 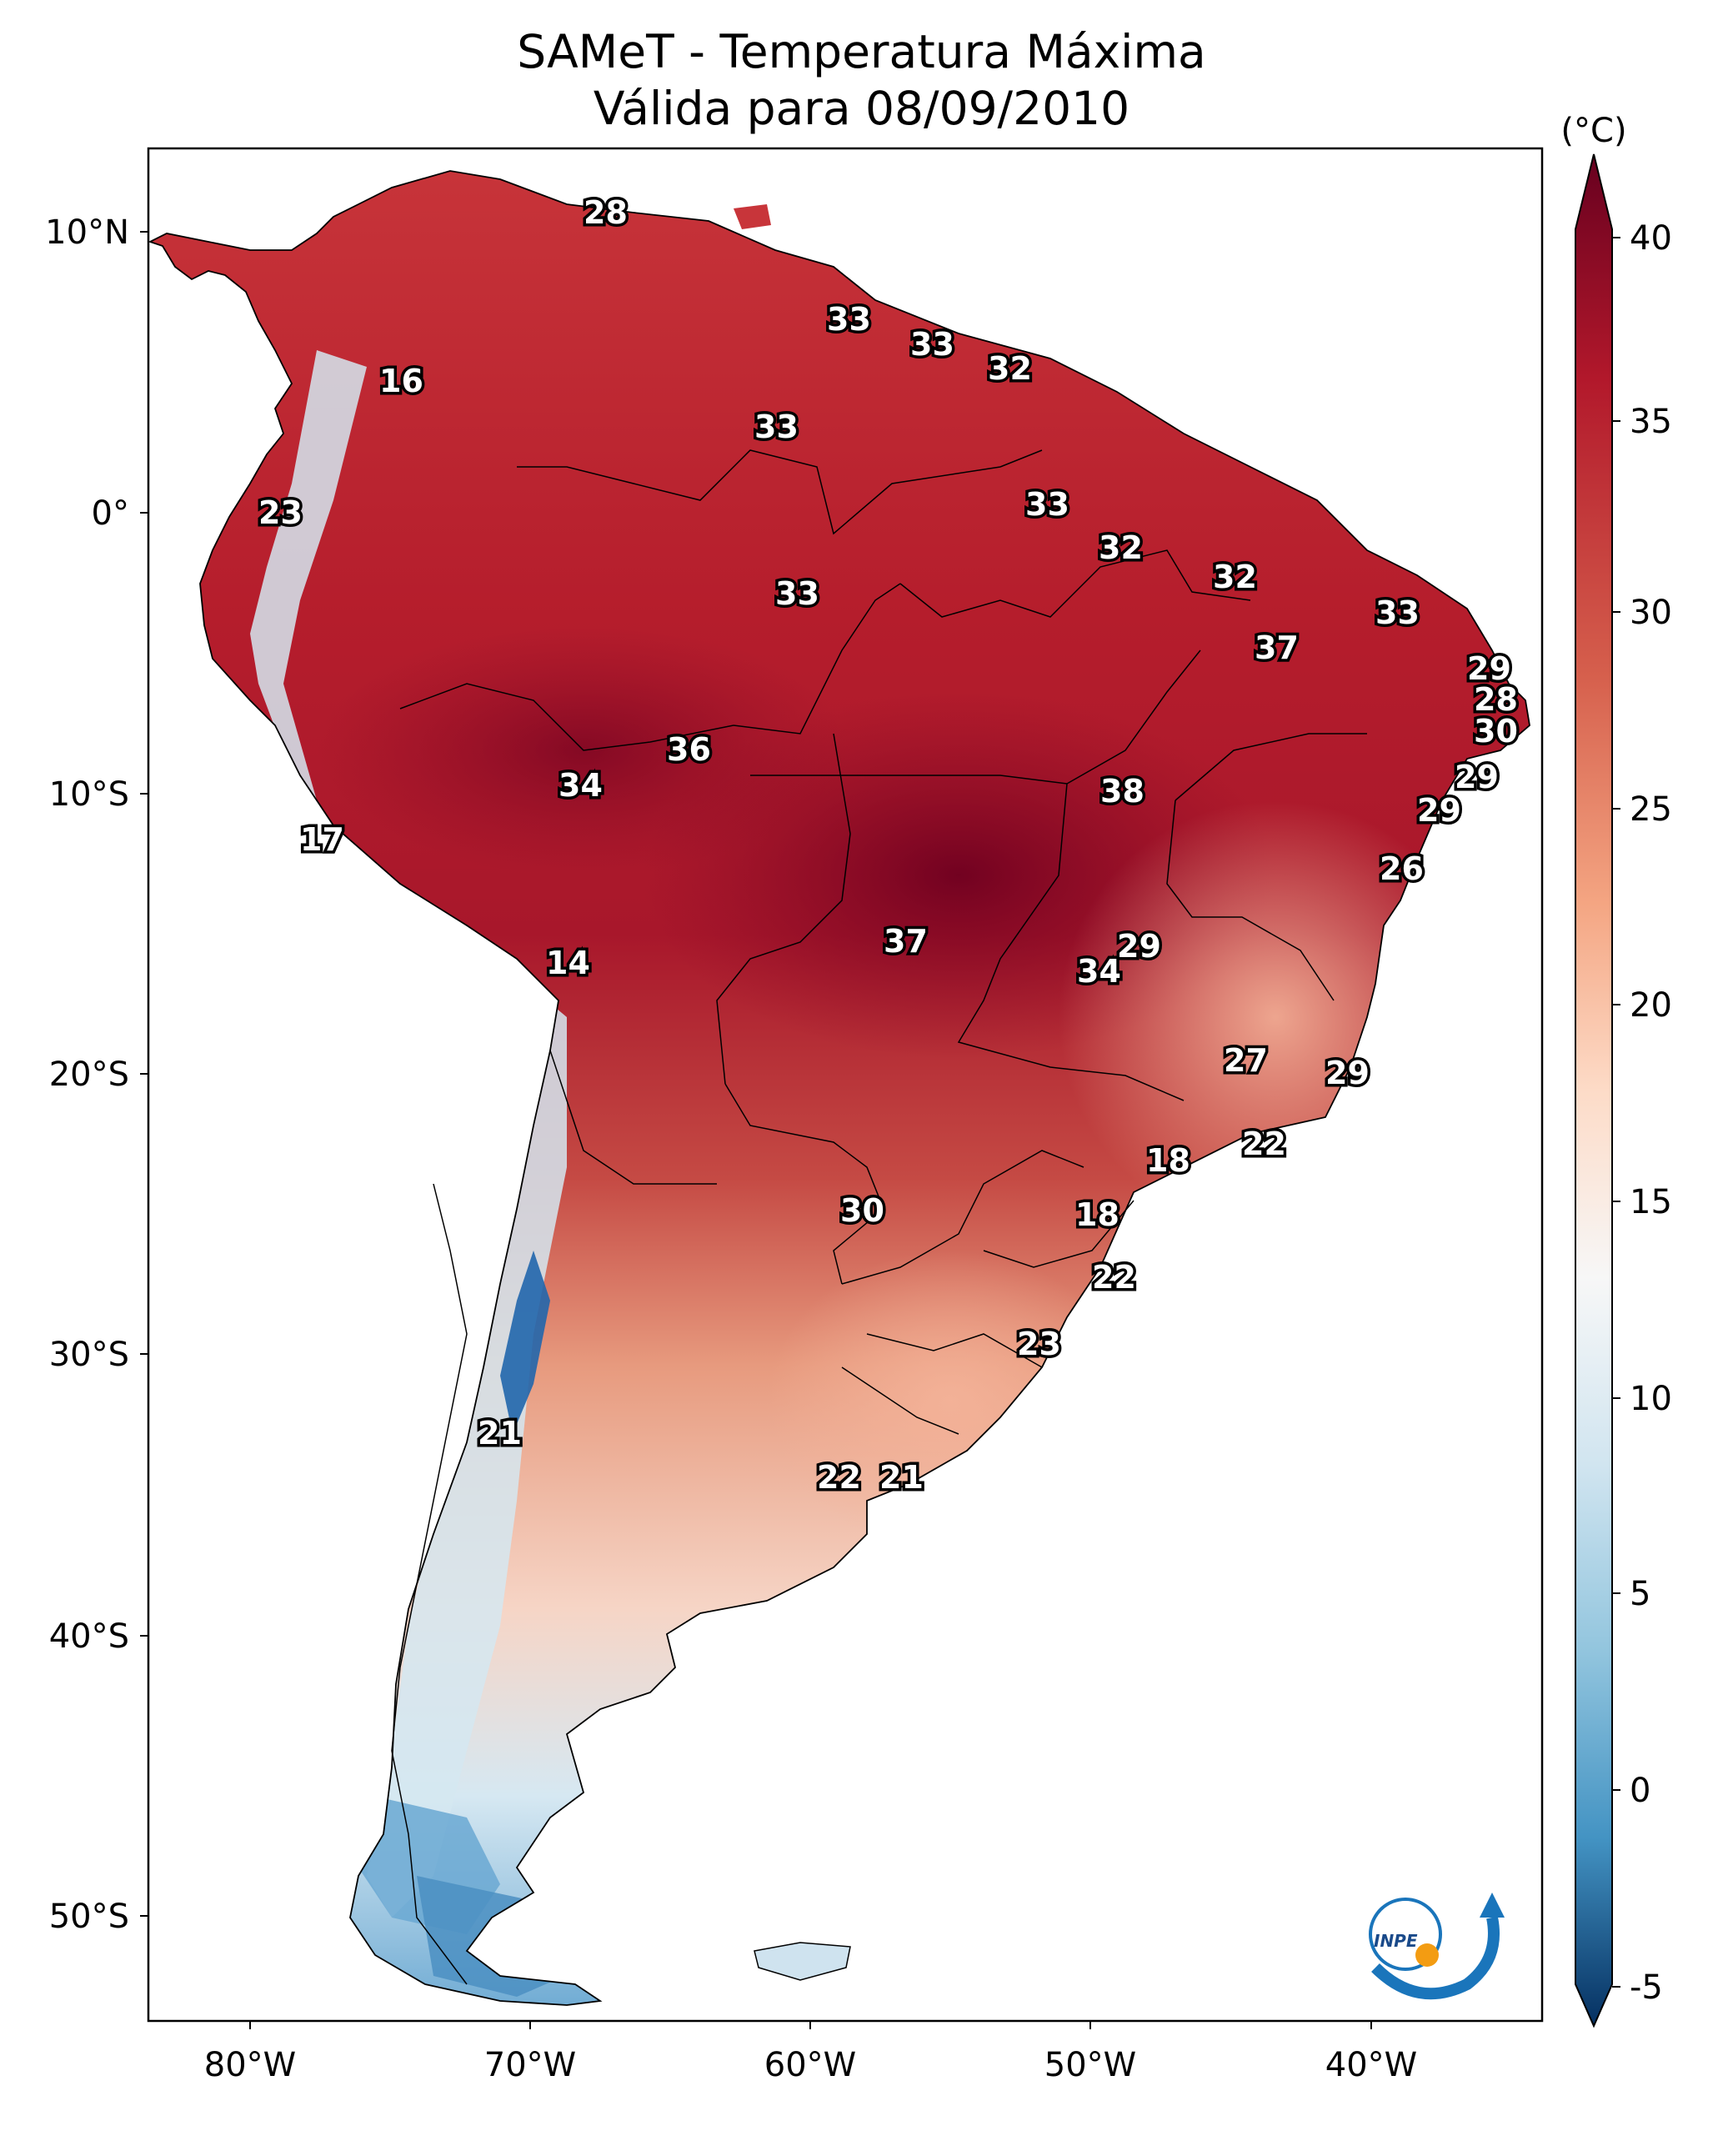 I want to click on lon-tick-label: 40°W, so click(x=1371, y=2065).